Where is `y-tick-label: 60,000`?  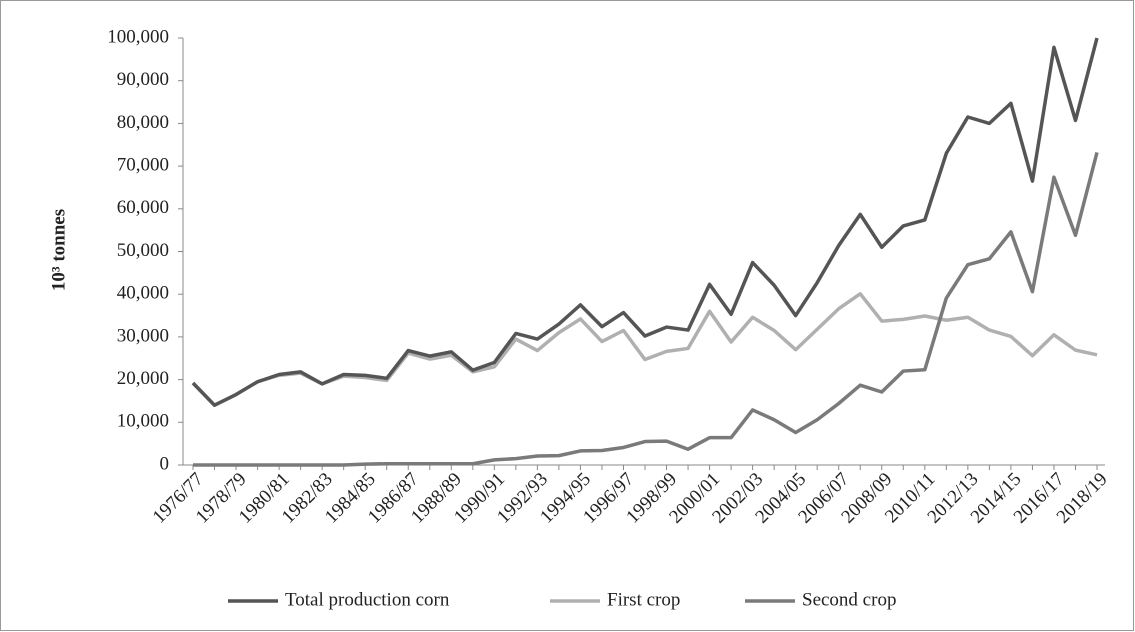 y-tick-label: 60,000 is located at coordinates (143, 207).